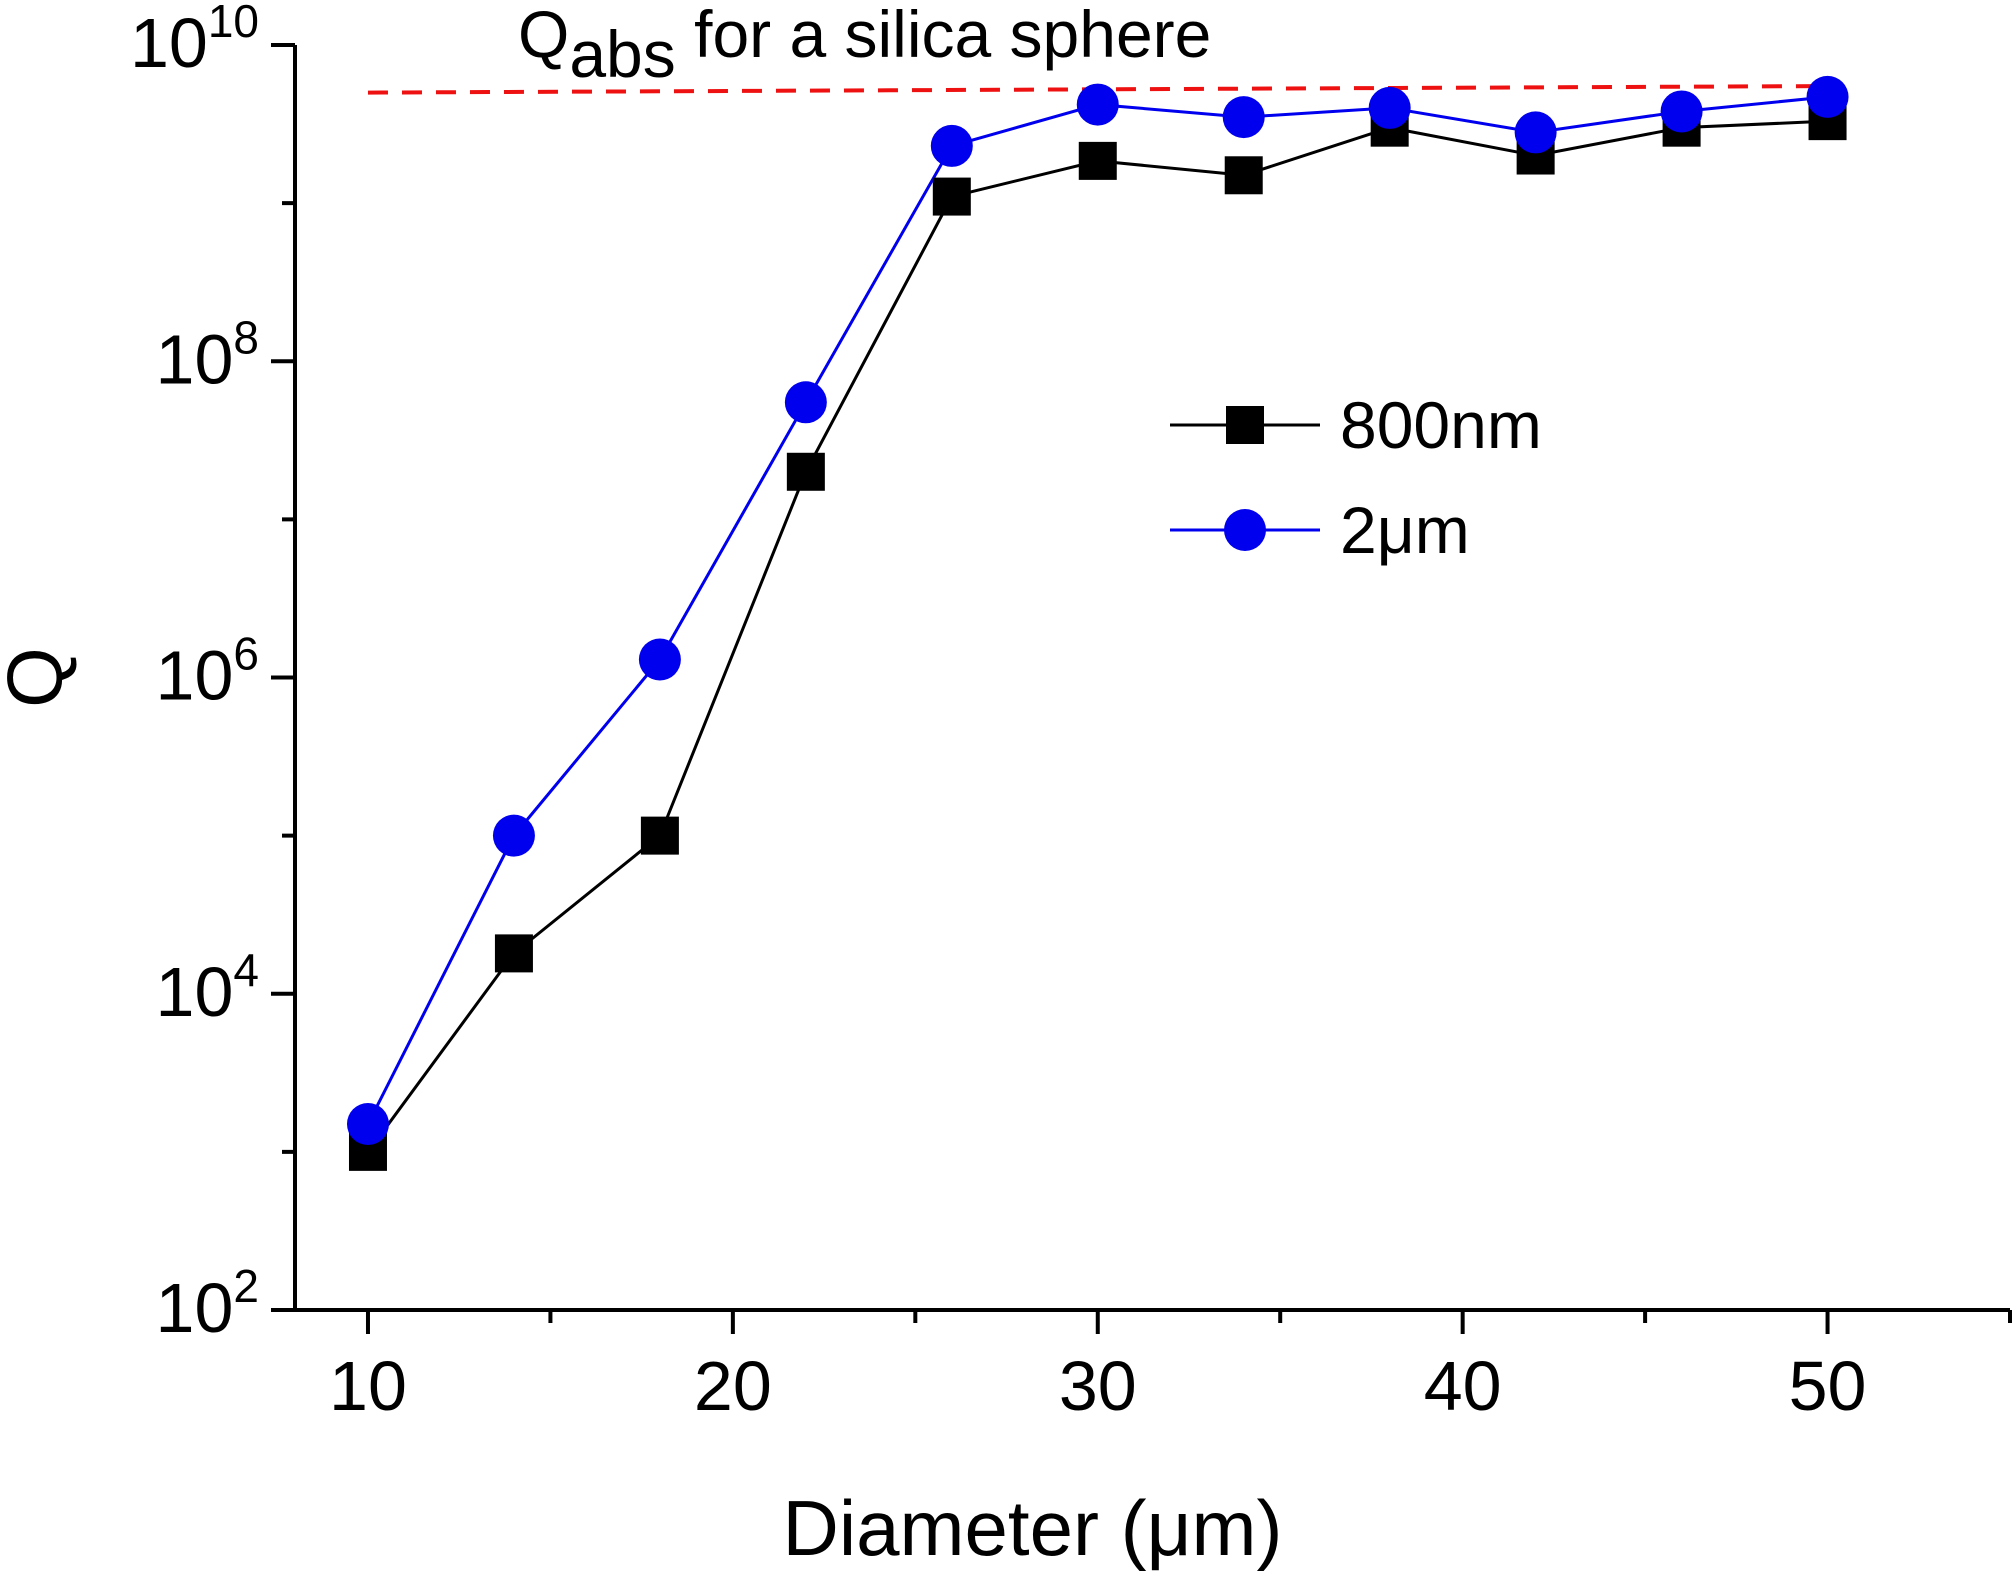  I want to click on y-tick-exponent: 4, so click(246, 970).